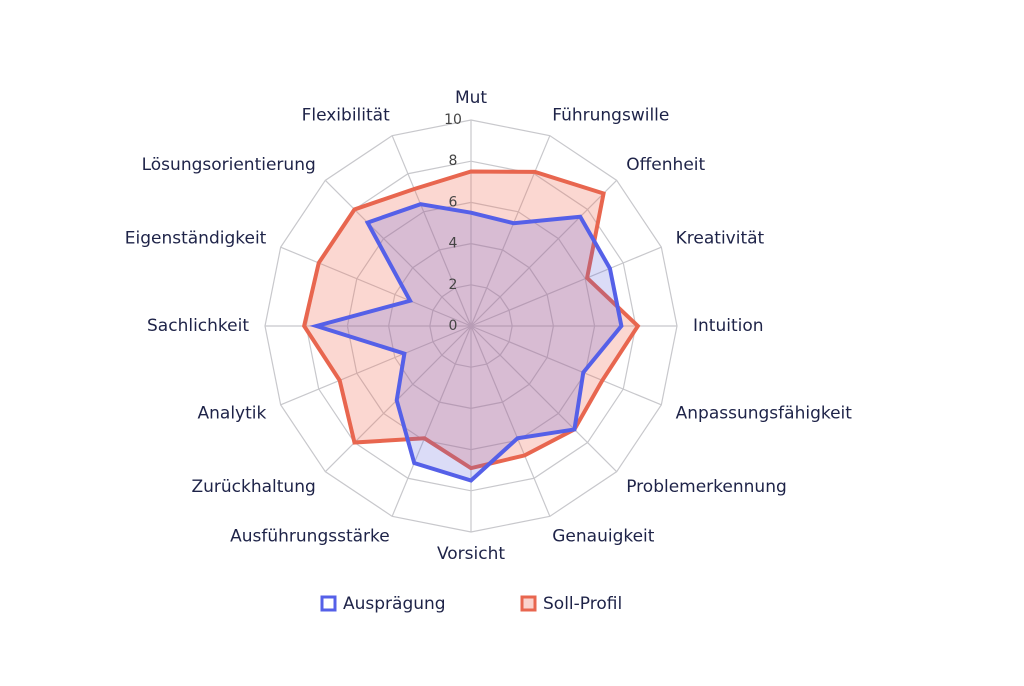  What do you see at coordinates (253, 487) in the screenshot?
I see `category-label: Zurückhaltung` at bounding box center [253, 487].